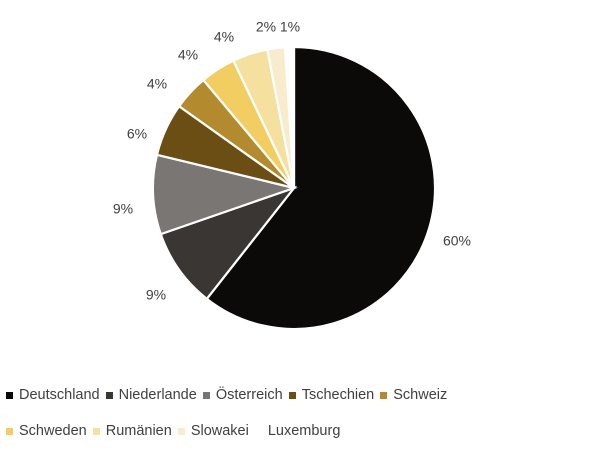 This screenshot has width=593, height=455. What do you see at coordinates (219, 431) in the screenshot?
I see `legend-label: Slowakei` at bounding box center [219, 431].